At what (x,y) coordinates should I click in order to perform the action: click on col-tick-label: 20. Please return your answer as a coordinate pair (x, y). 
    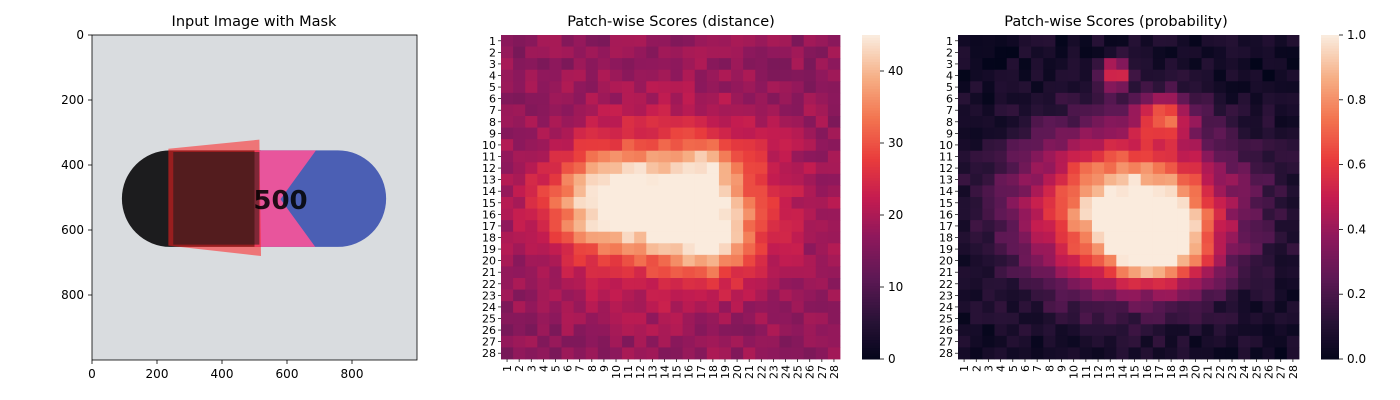
    Looking at the image, I should click on (737, 372).